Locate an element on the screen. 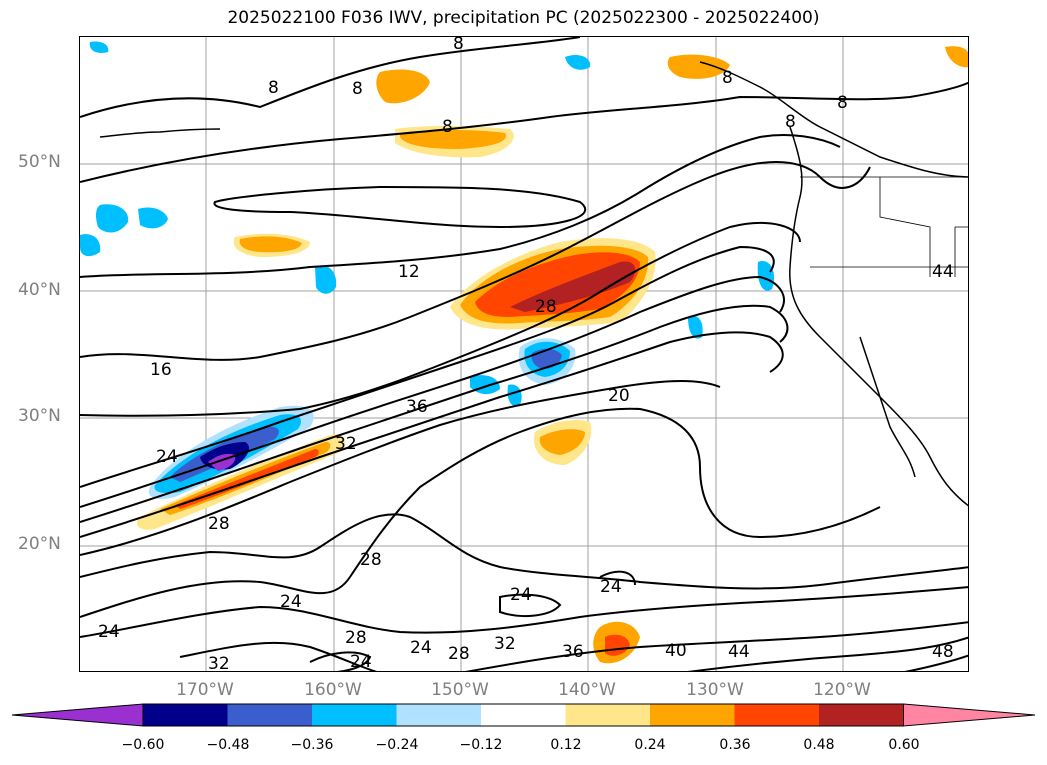  lon-label-130w: 130°W is located at coordinates (715, 690).